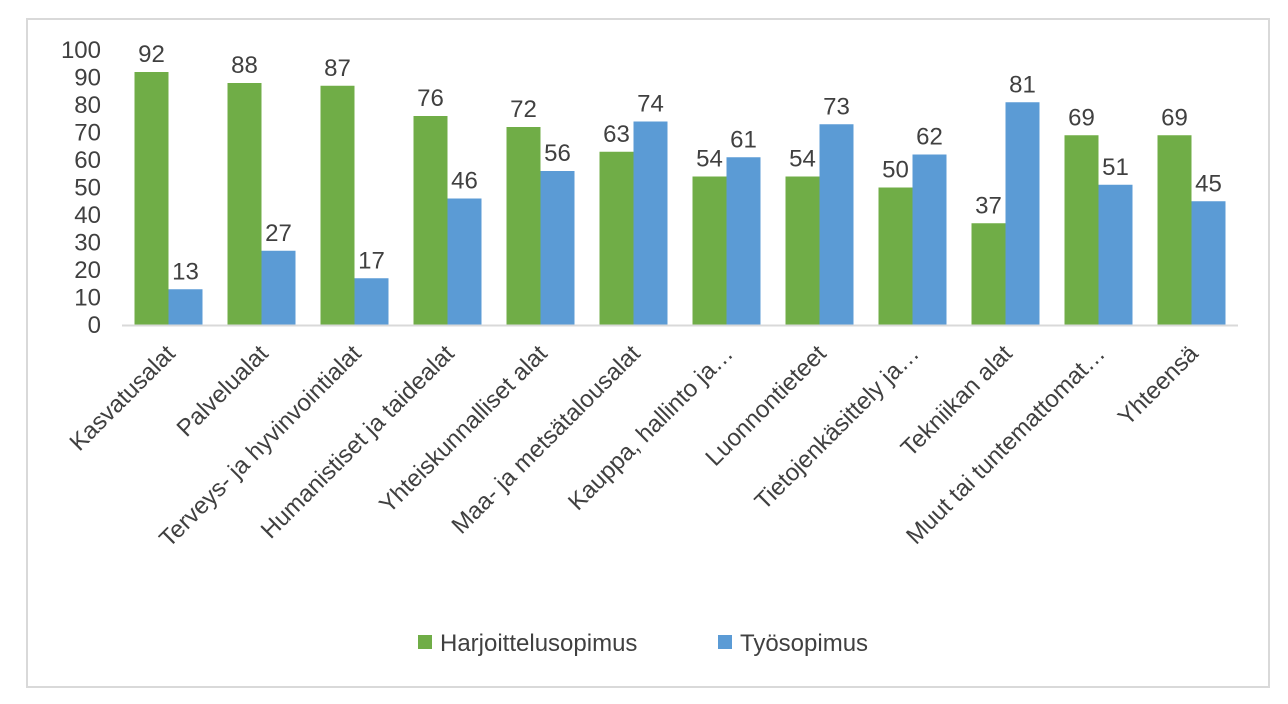  I want to click on legend-label: Harjoittelusopimus, so click(538, 643).